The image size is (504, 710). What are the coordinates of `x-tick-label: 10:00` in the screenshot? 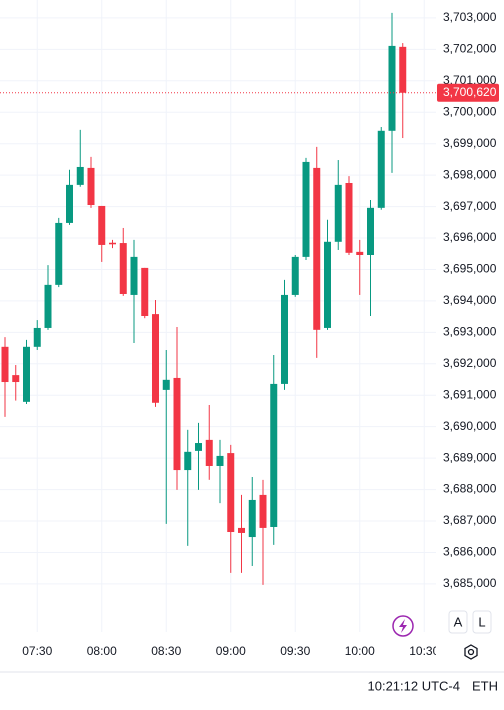 It's located at (360, 651).